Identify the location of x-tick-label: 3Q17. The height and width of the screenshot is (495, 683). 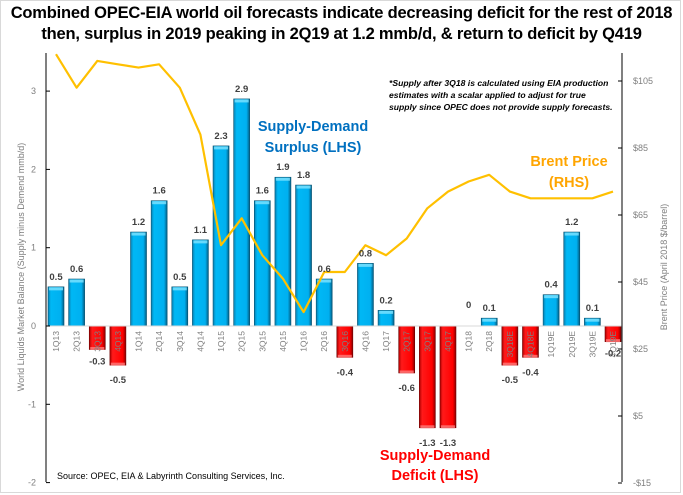
(427, 341).